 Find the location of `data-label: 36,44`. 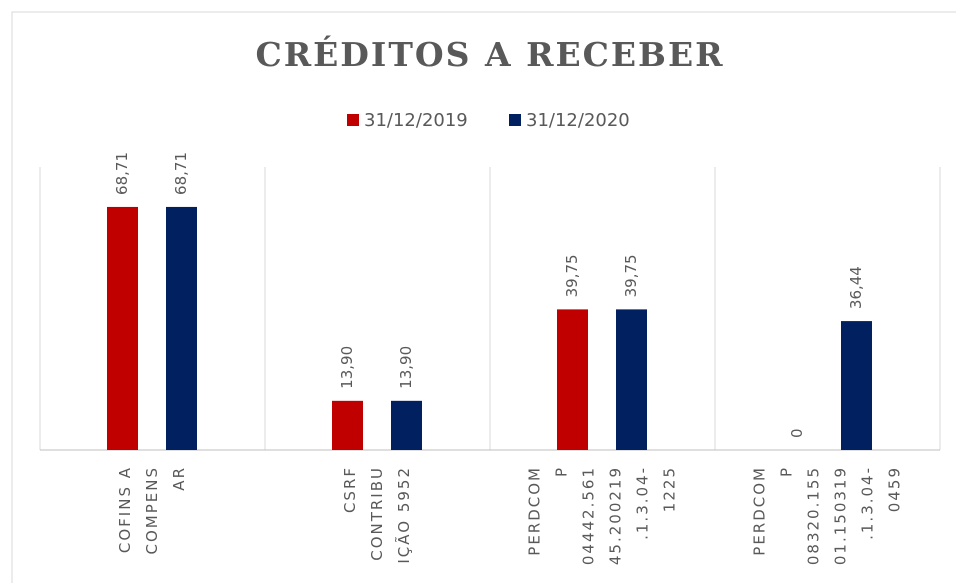

data-label: 36,44 is located at coordinates (856, 287).